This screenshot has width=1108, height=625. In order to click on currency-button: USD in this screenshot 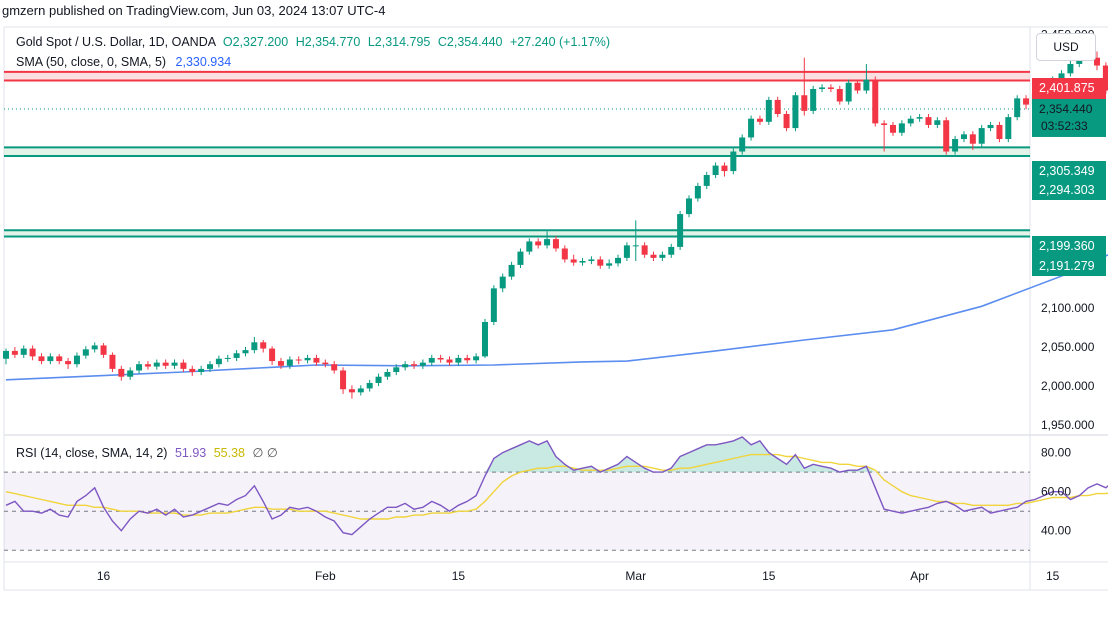, I will do `click(1066, 47)`.